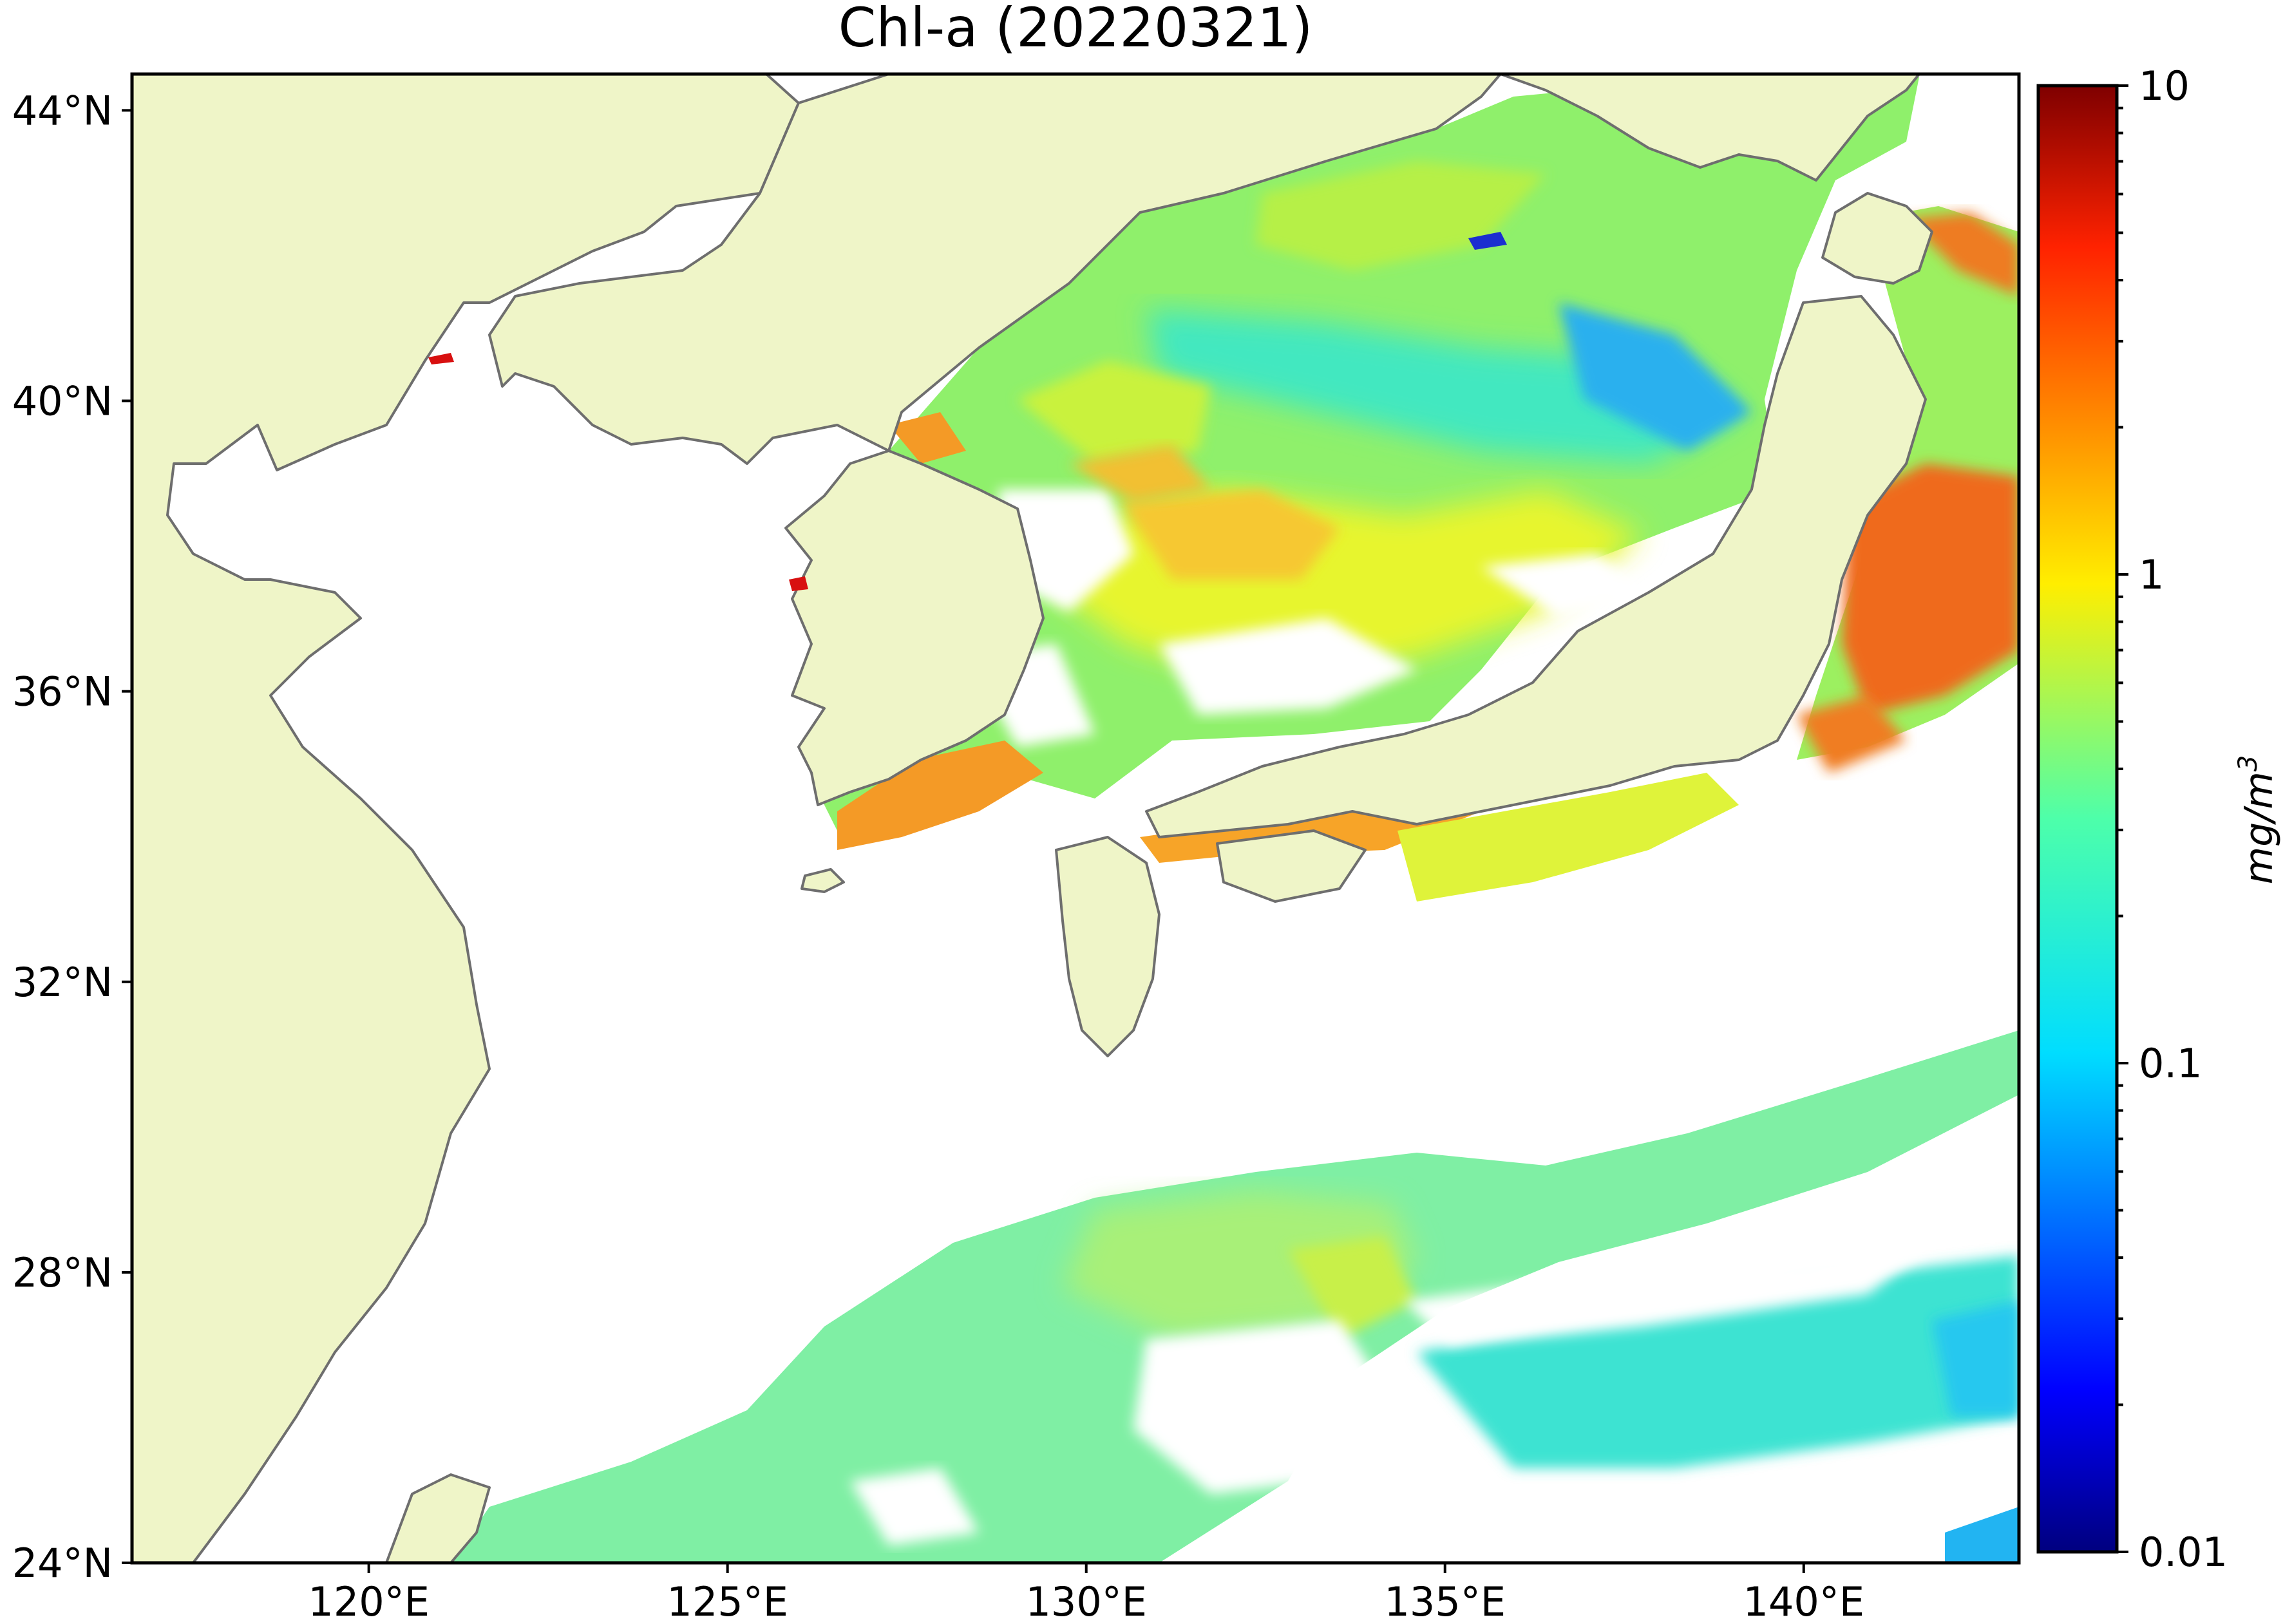 The width and height of the screenshot is (2283, 1624). Describe the element at coordinates (2257, 820) in the screenshot. I see `colorbar-unit-label: mg/m3` at that location.